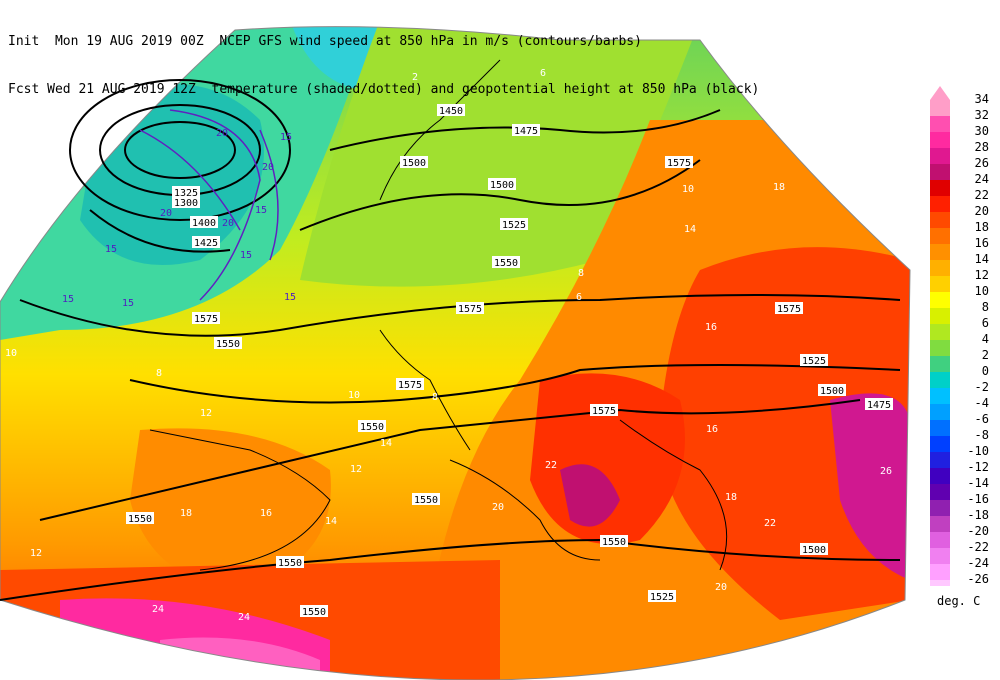  I want to click on temp-label: 10, so click(354, 395).